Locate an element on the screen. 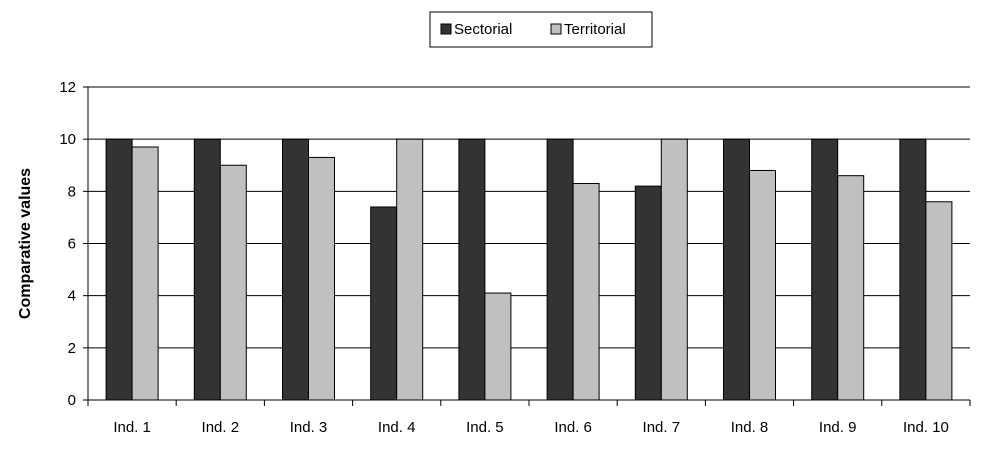  x-tick-label: Ind. 2 is located at coordinates (221, 427).